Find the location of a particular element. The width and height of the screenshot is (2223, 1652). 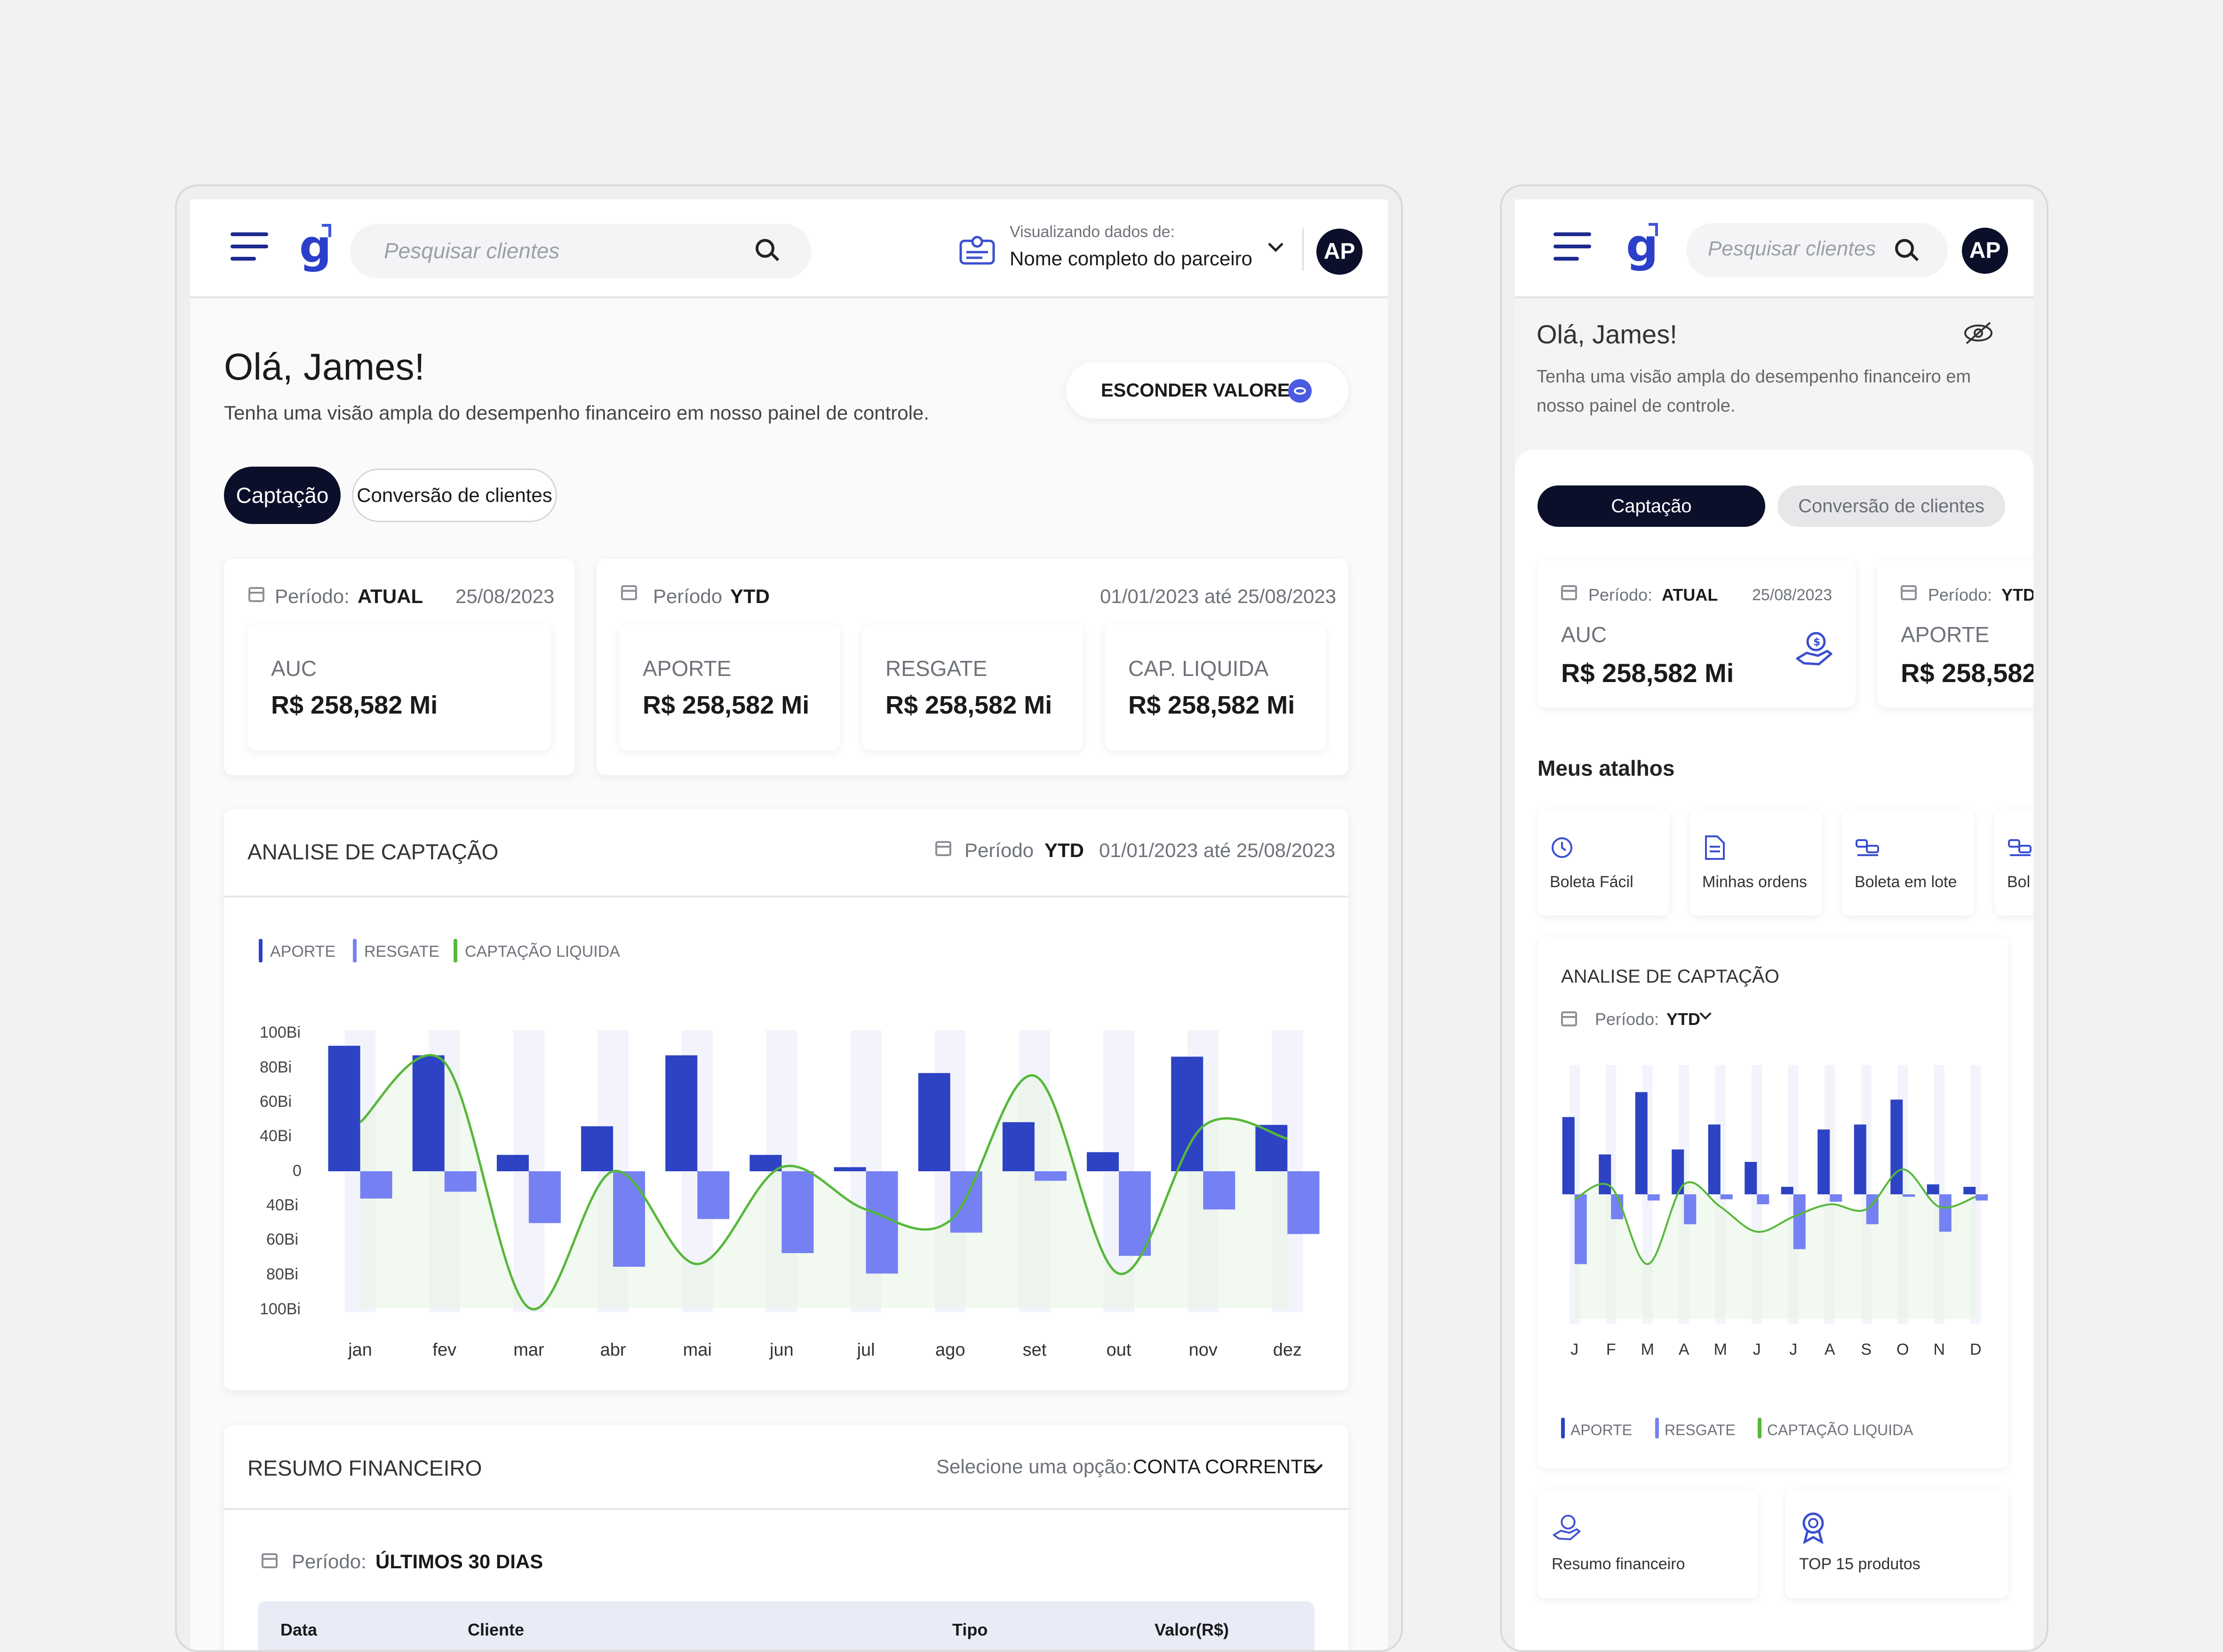

y-tick: 40Bi is located at coordinates (276, 1136).